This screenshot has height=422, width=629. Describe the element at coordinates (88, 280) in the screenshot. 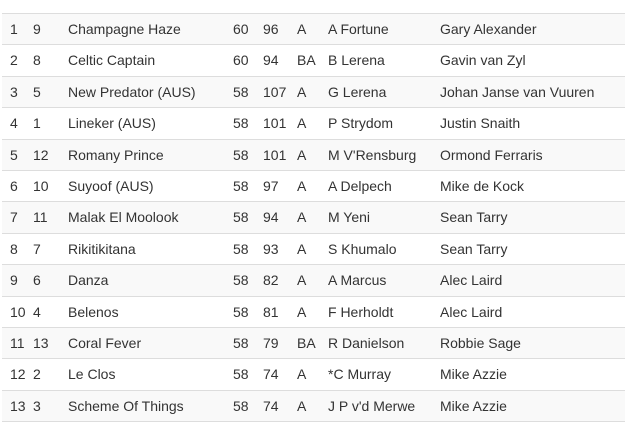

I see `horse-name-cell: Danza` at that location.